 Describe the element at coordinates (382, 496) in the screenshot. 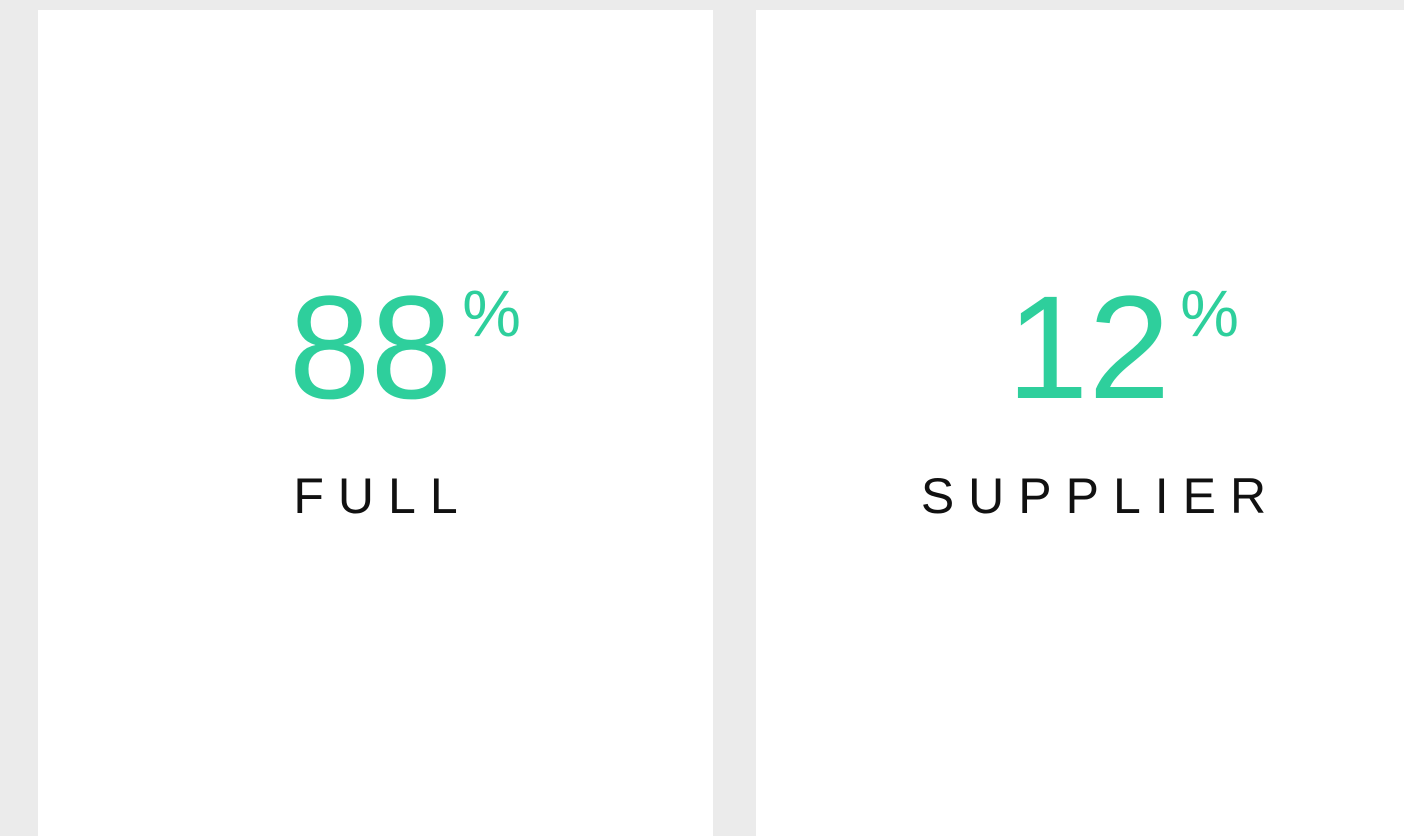

I see `stat-label: FULL` at that location.